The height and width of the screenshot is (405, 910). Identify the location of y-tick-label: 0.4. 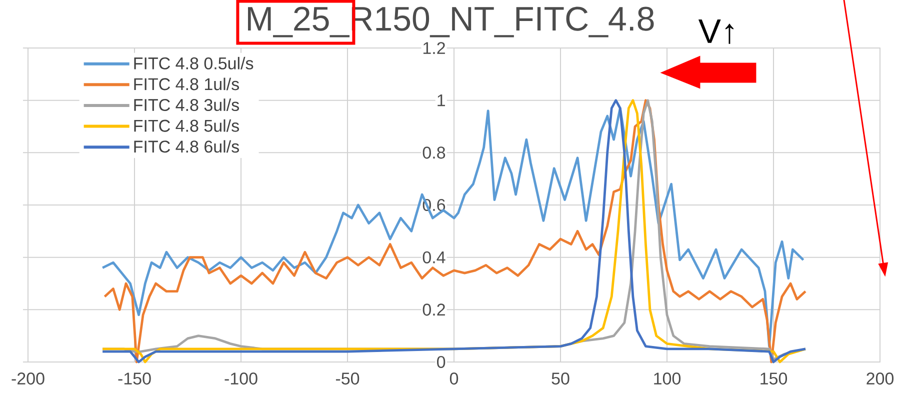
(434, 257).